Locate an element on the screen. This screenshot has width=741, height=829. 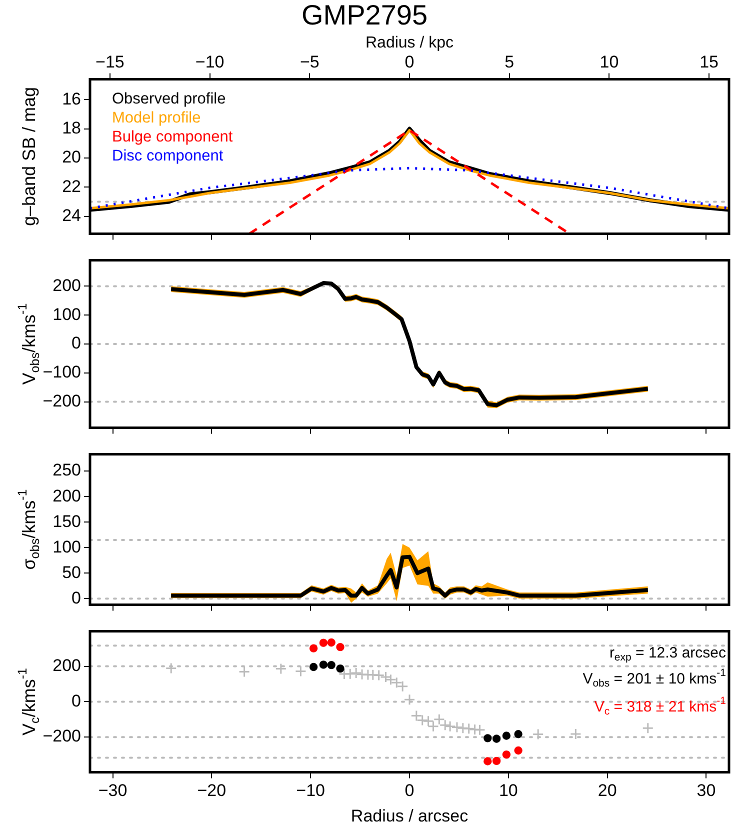
y-tick-label: 24 is located at coordinates (71, 215).